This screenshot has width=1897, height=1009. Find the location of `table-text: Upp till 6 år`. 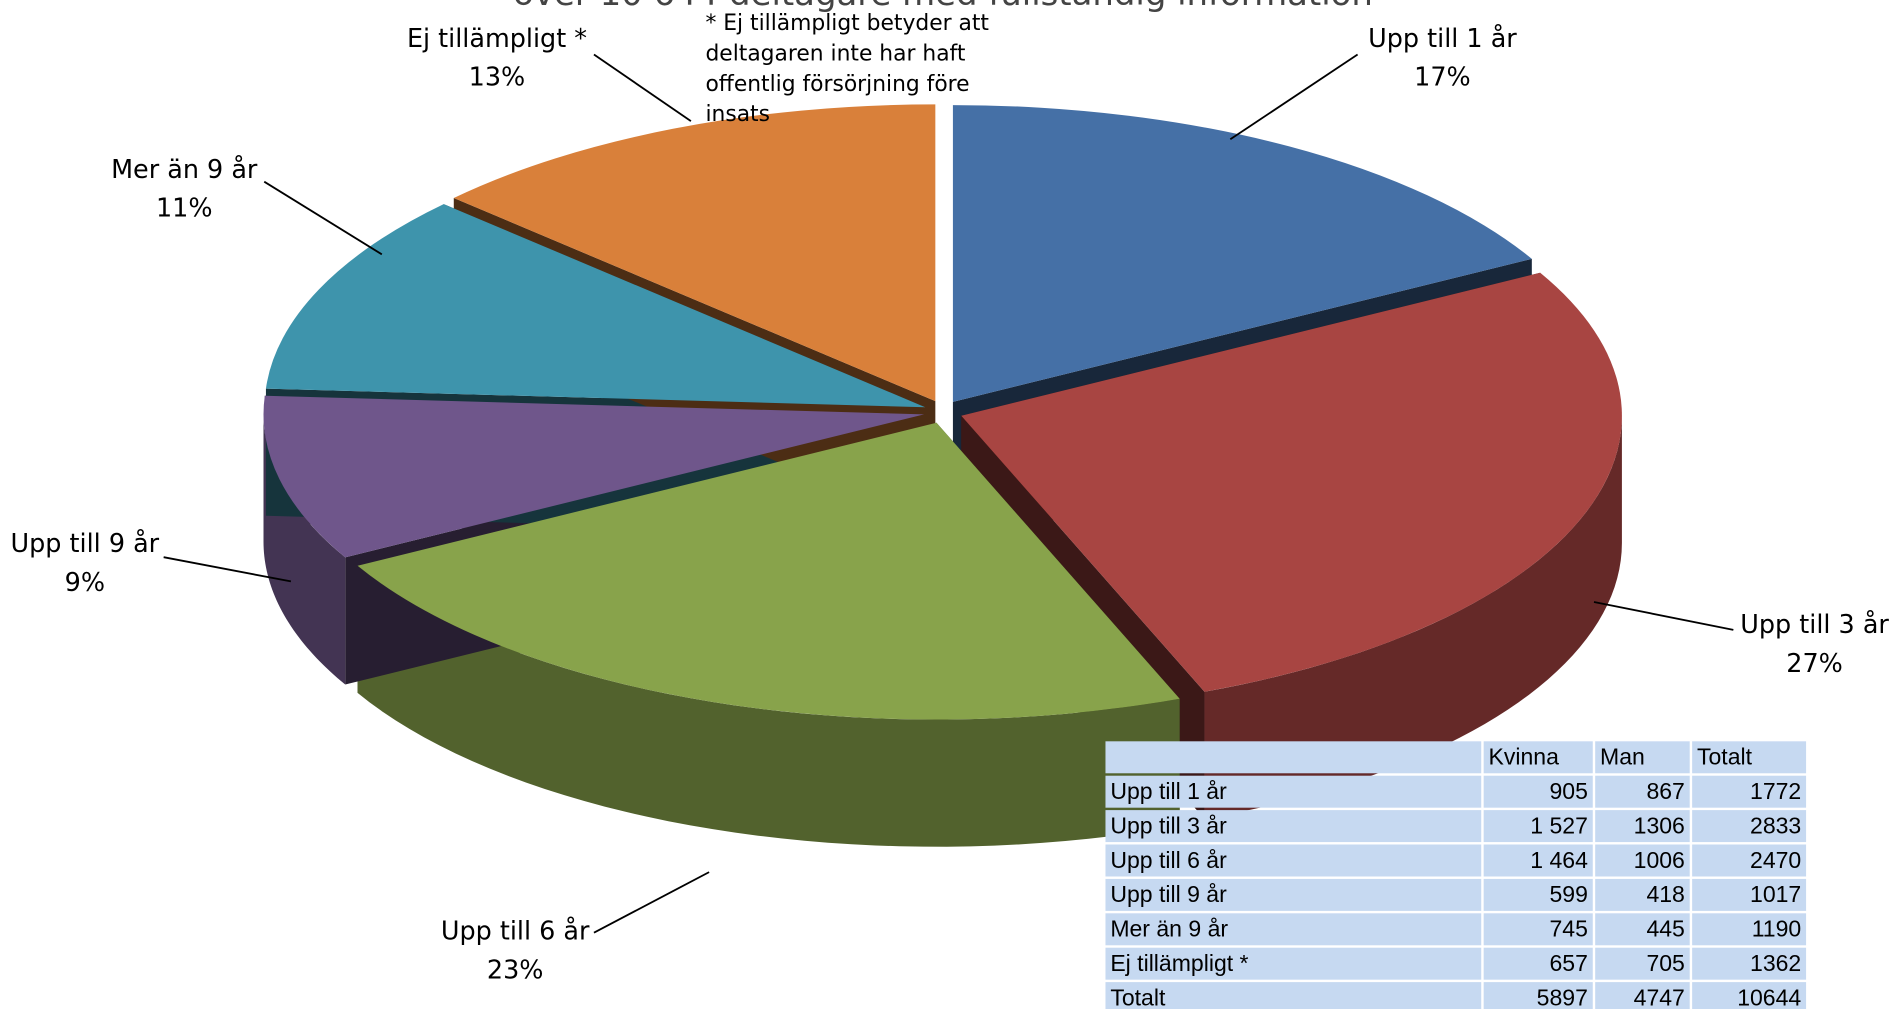

table-text: Upp till 6 år is located at coordinates (1168, 860).